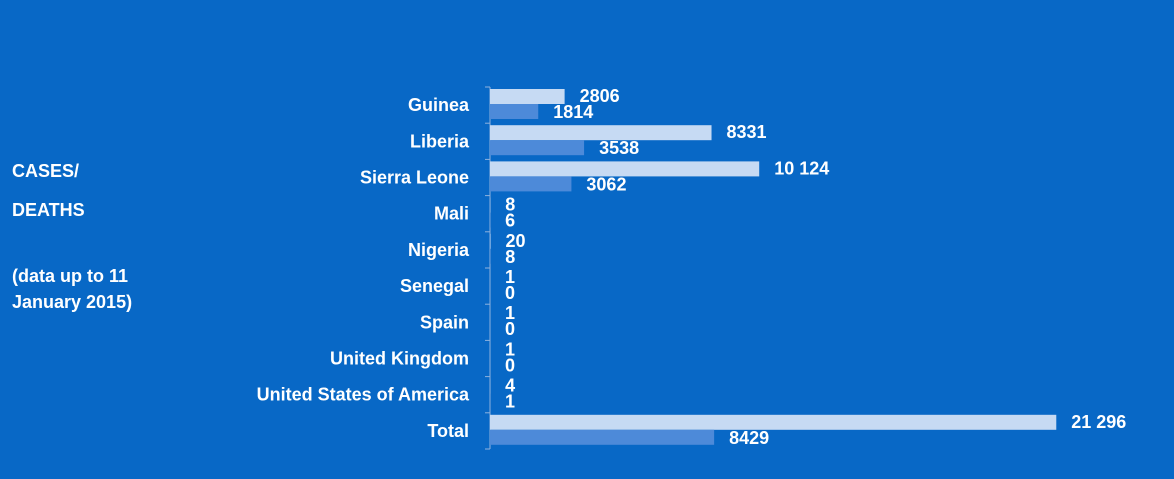 The height and width of the screenshot is (479, 1174). Describe the element at coordinates (573, 112) in the screenshot. I see `deaths-value-label: 1814` at that location.